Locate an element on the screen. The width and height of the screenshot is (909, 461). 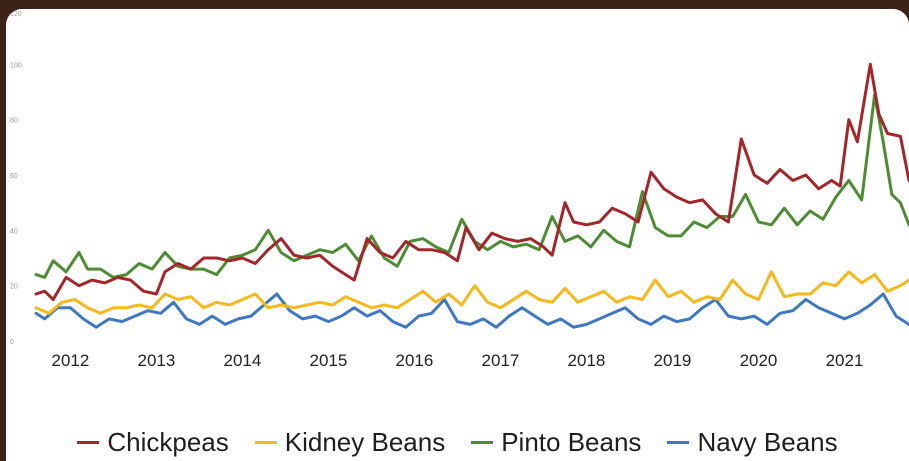
legend-label-navy-beans: Navy Beans is located at coordinates (767, 442).